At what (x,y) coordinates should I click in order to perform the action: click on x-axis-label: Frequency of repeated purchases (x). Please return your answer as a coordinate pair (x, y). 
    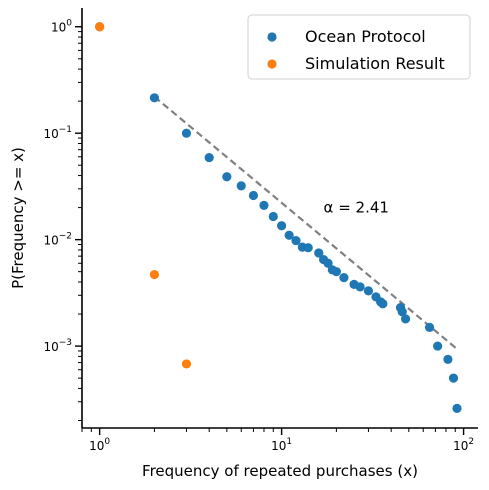
    Looking at the image, I should click on (280, 471).